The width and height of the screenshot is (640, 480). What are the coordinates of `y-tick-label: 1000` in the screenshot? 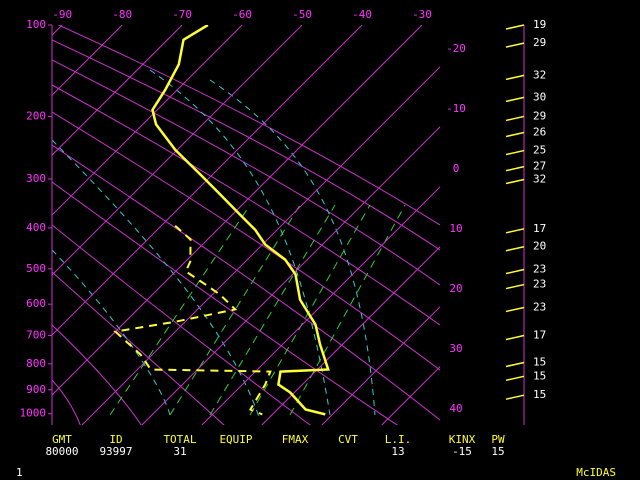 It's located at (33, 413).